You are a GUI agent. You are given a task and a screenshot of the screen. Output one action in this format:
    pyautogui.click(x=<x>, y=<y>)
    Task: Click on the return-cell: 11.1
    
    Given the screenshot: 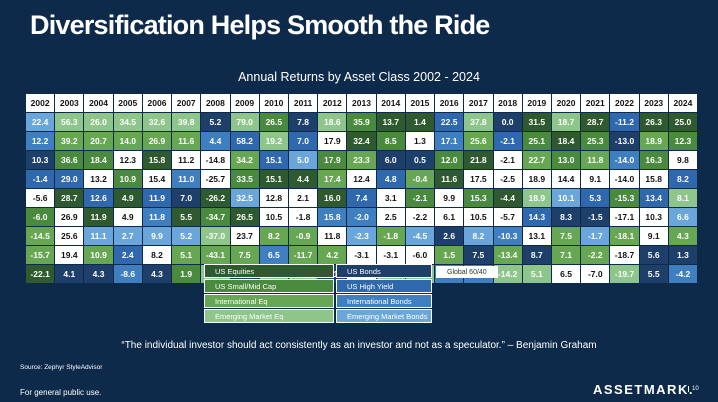 What is the action you would take?
    pyautogui.click(x=98, y=236)
    